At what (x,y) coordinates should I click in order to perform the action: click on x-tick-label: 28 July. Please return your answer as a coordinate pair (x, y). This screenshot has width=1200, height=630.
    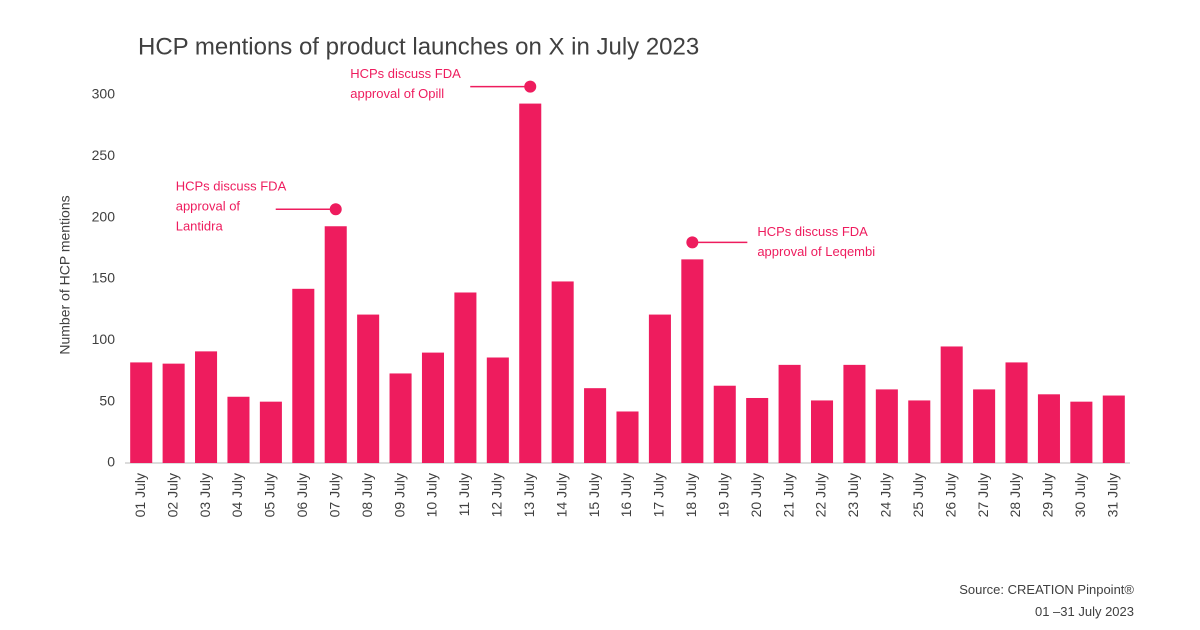
    Looking at the image, I should click on (1015, 495).